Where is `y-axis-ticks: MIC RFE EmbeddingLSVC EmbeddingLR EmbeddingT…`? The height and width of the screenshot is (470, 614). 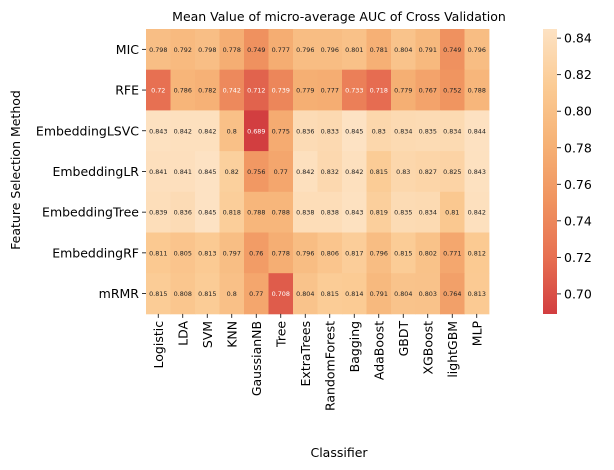
y-axis-ticks: MIC RFE EmbeddingLSVC EmbeddingLR EmbeddingT… is located at coordinates (91, 171).